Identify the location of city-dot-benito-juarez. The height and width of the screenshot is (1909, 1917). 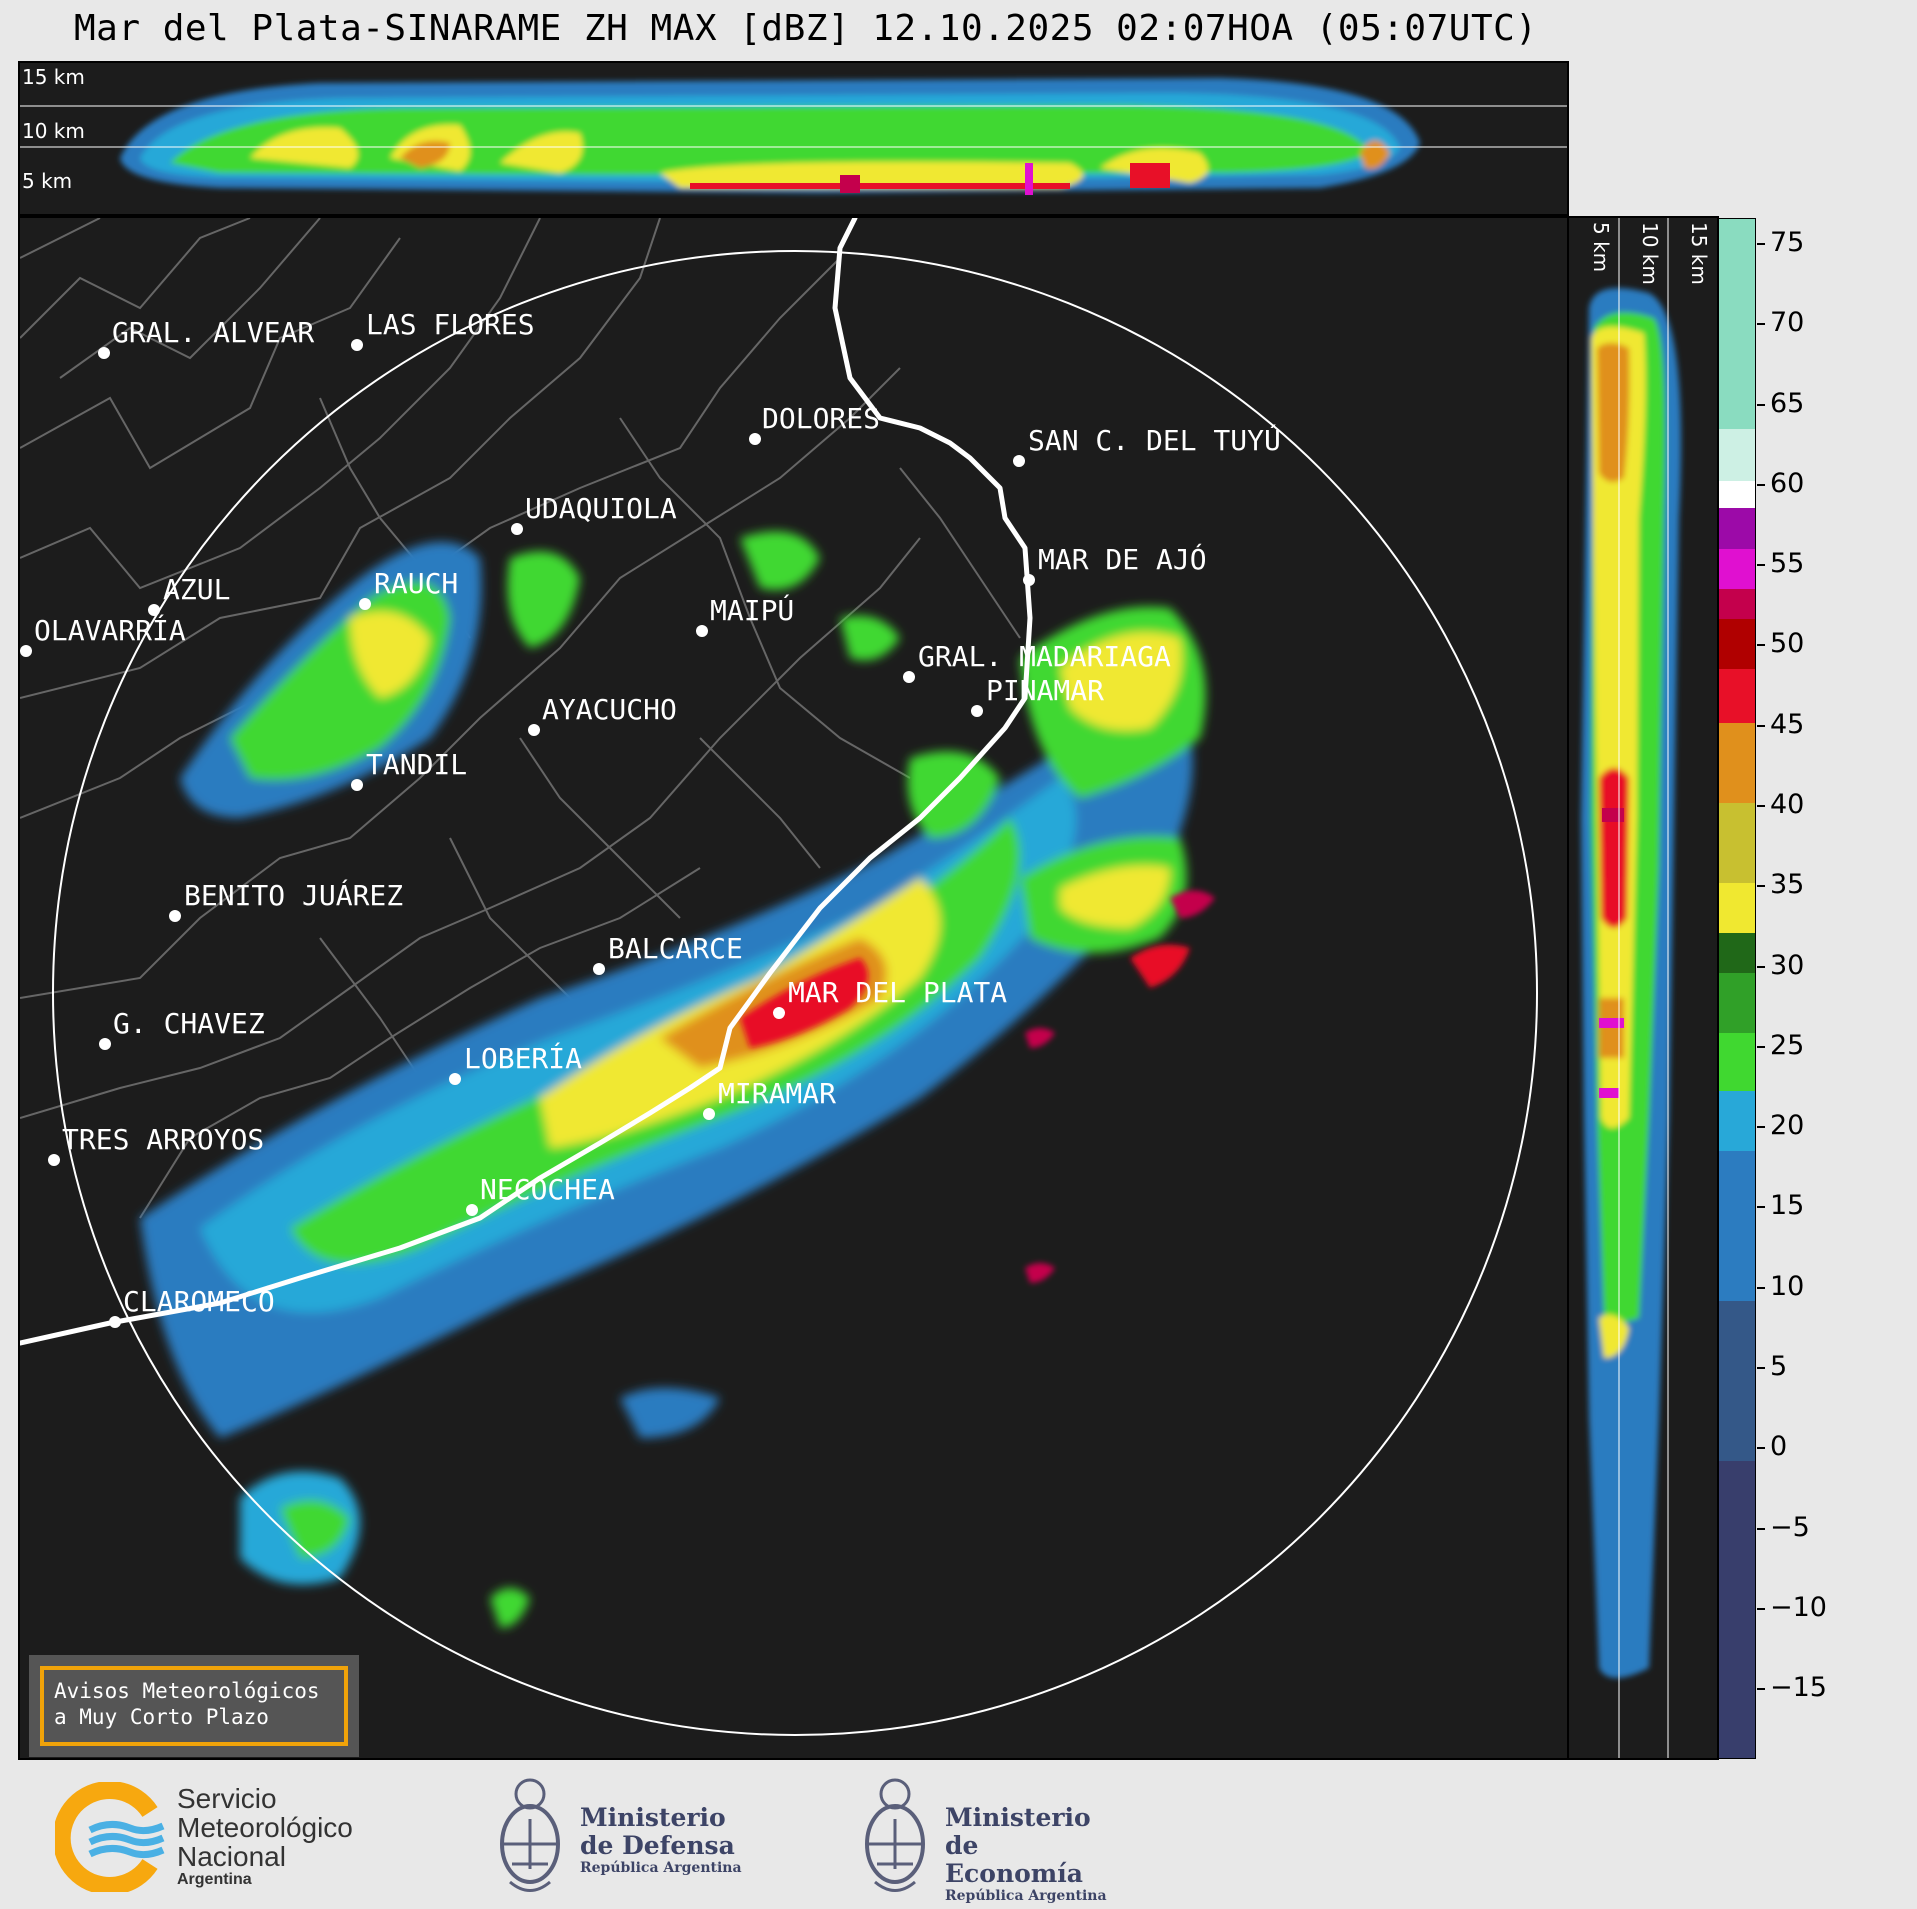
(175, 916).